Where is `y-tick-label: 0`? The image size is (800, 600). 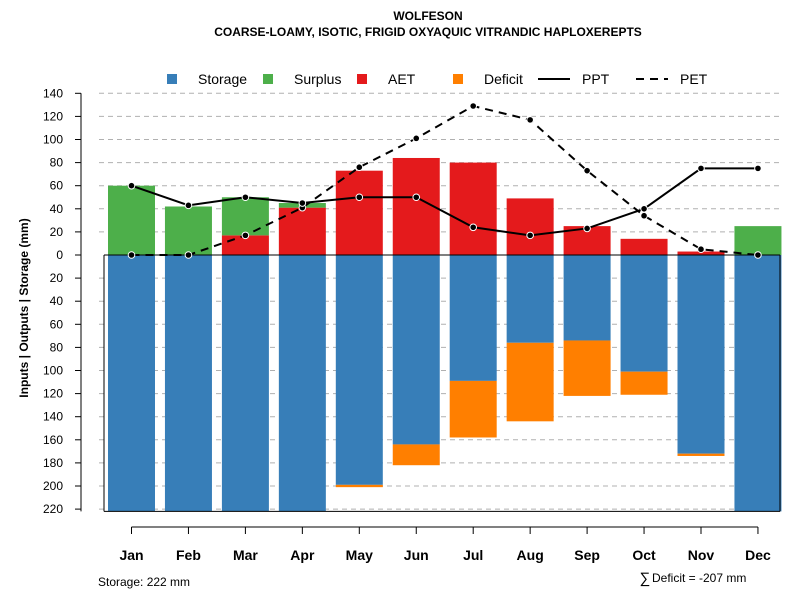
y-tick-label: 0 is located at coordinates (59, 255).